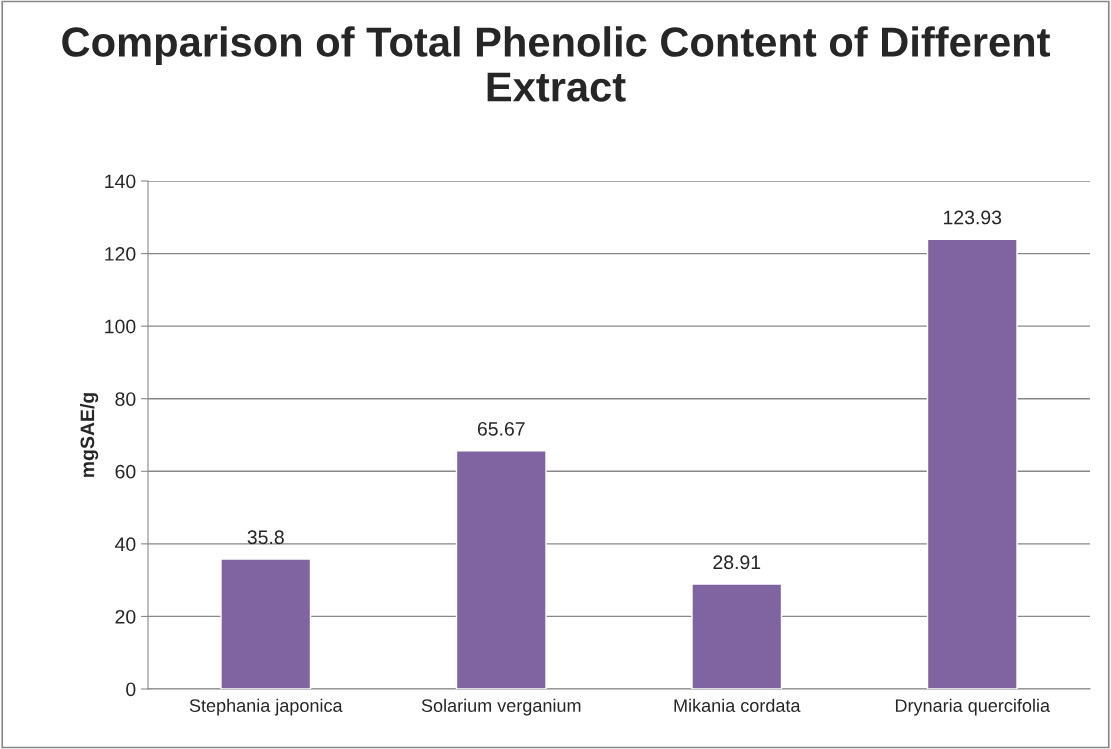  I want to click on y-tick-label: 60, so click(125, 471).